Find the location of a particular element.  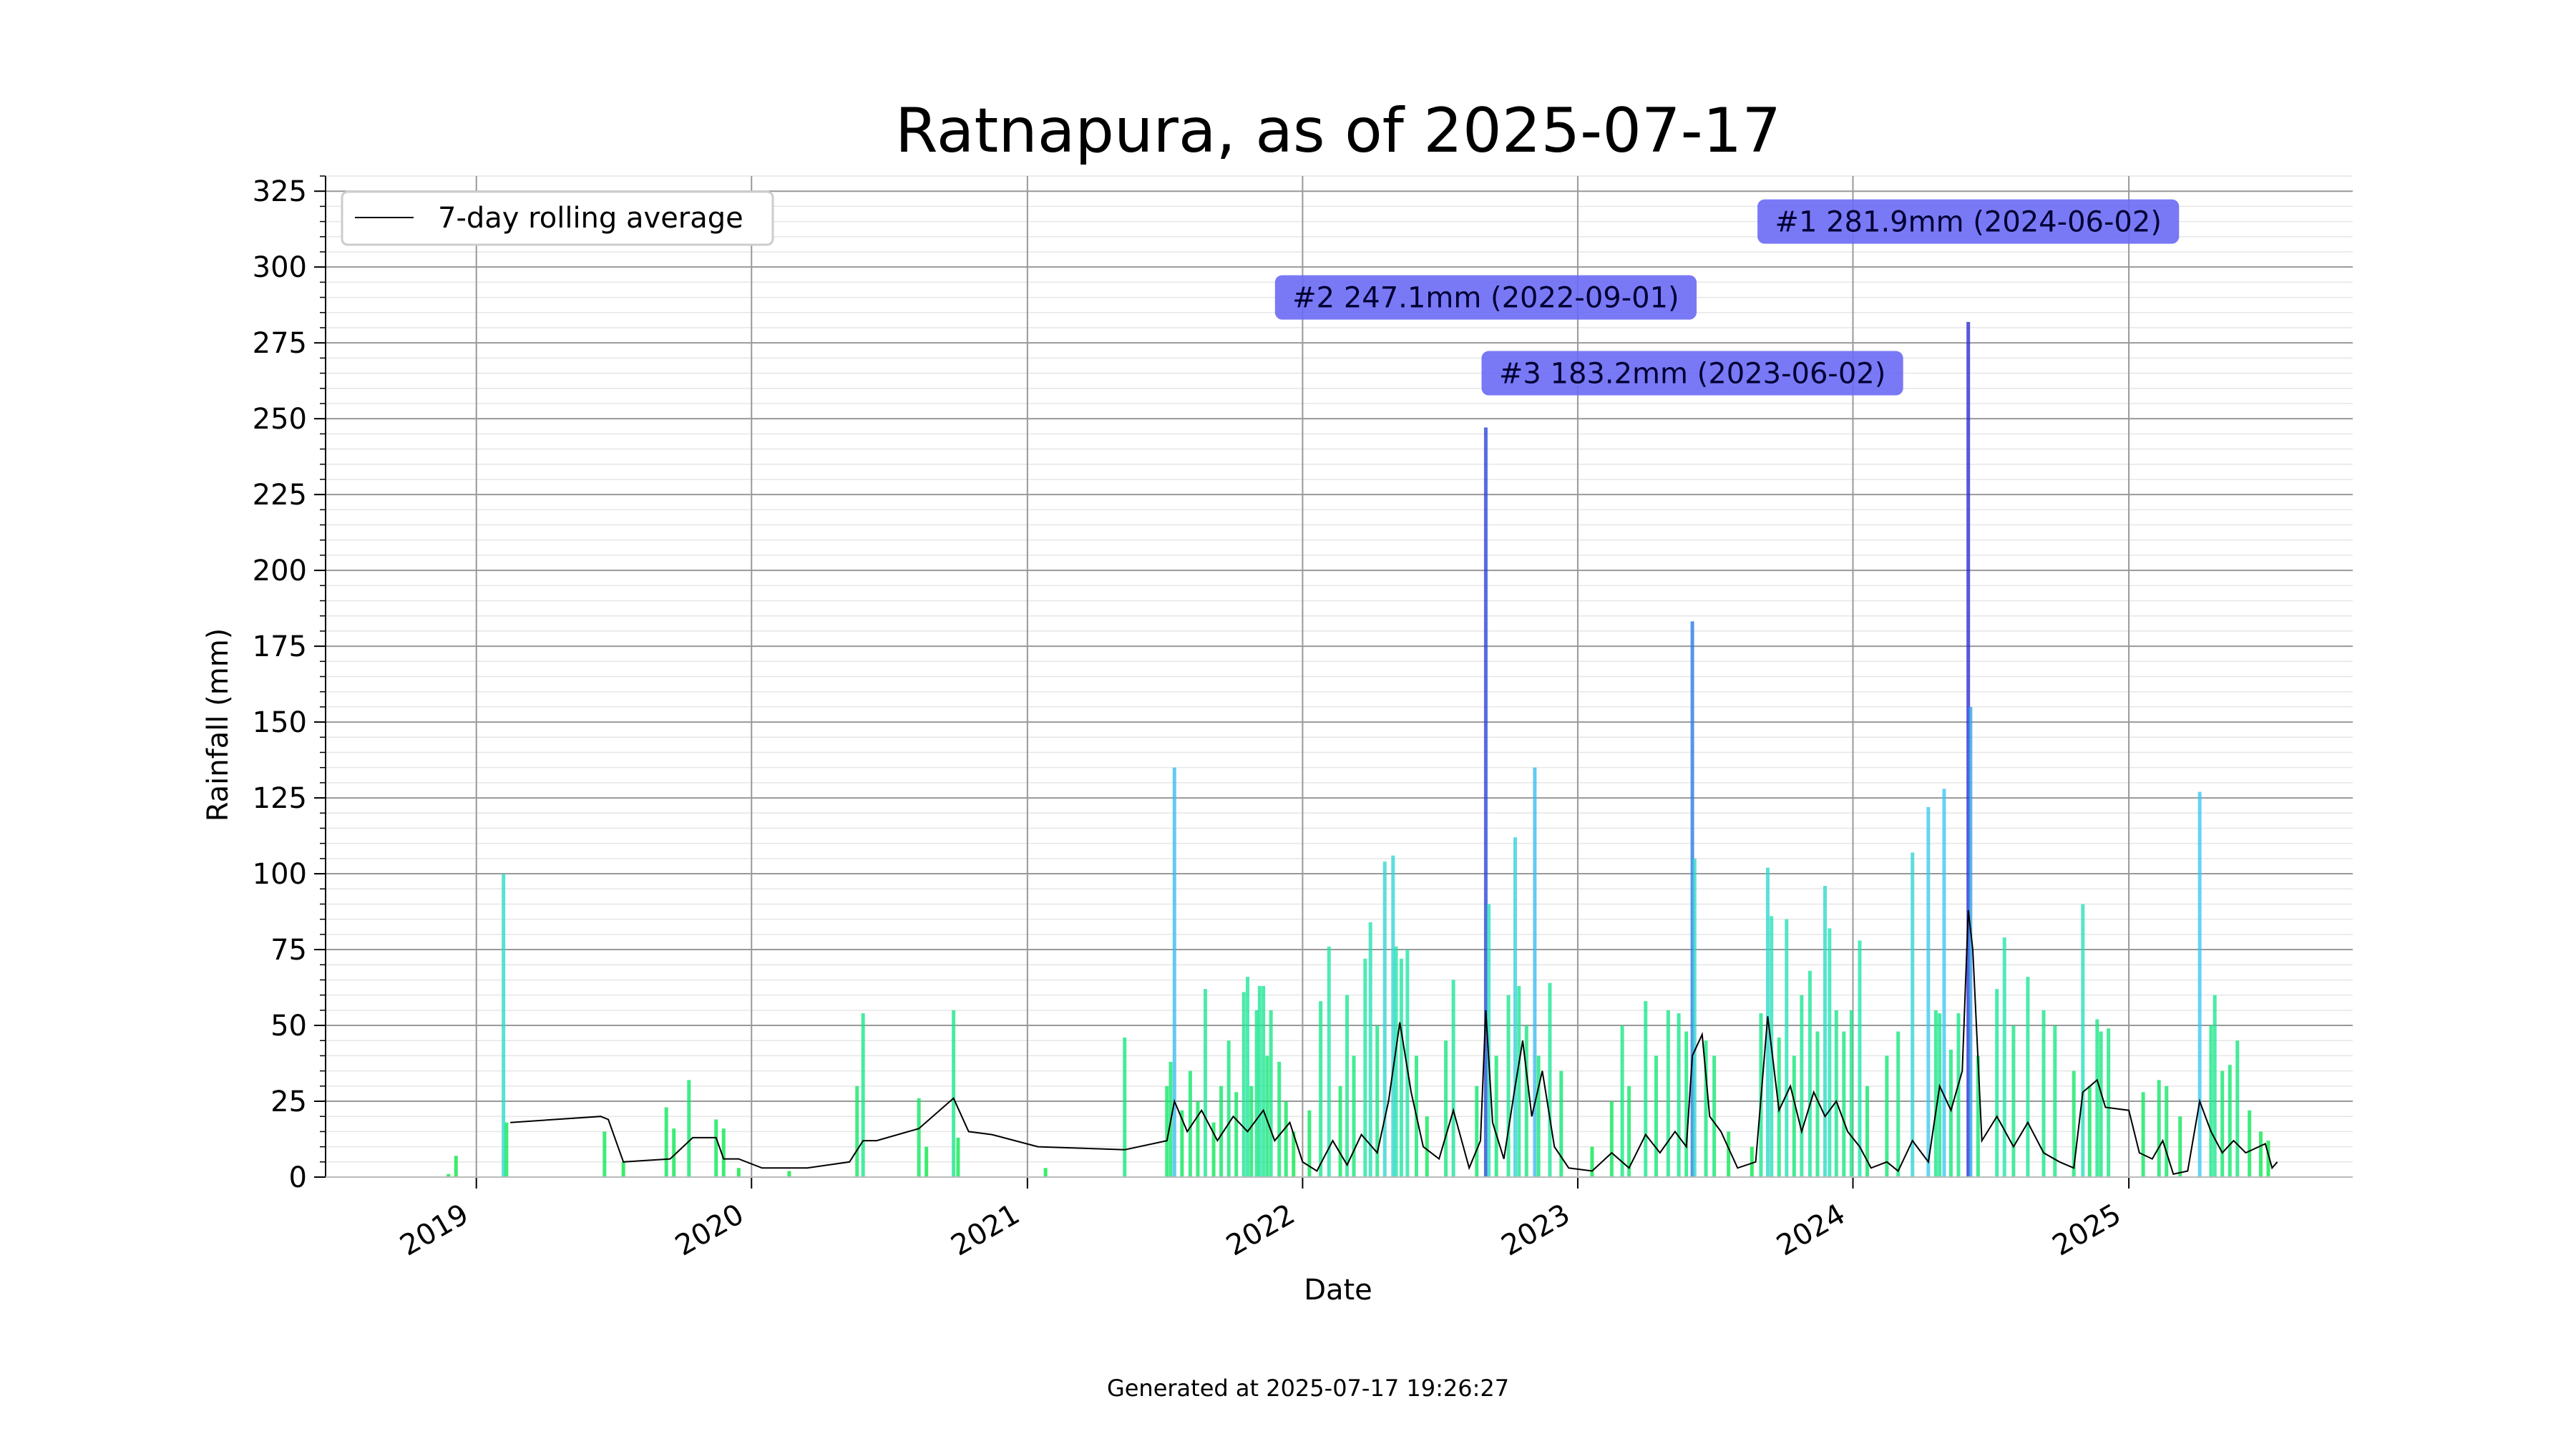

y-tick-label: 225 is located at coordinates (280, 495).